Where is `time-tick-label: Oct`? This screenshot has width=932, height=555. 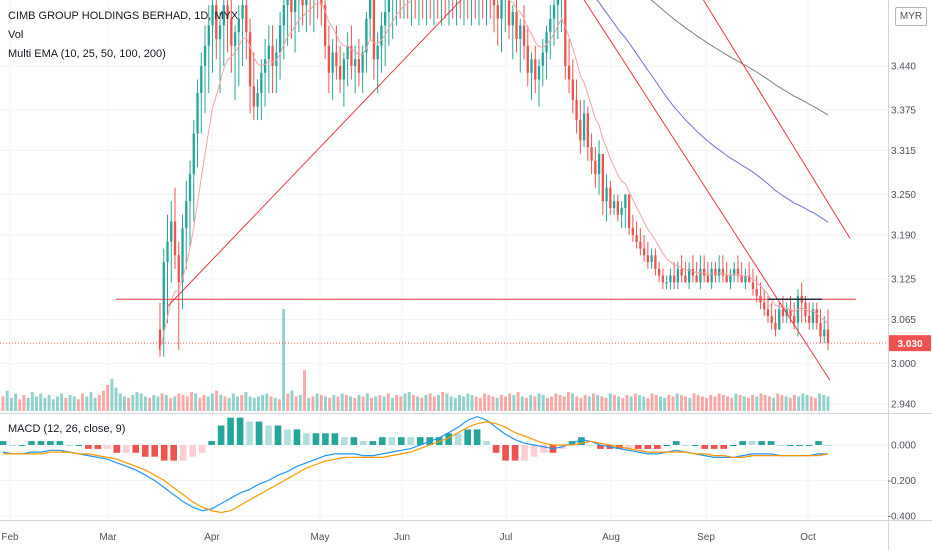 time-tick-label: Oct is located at coordinates (808, 537).